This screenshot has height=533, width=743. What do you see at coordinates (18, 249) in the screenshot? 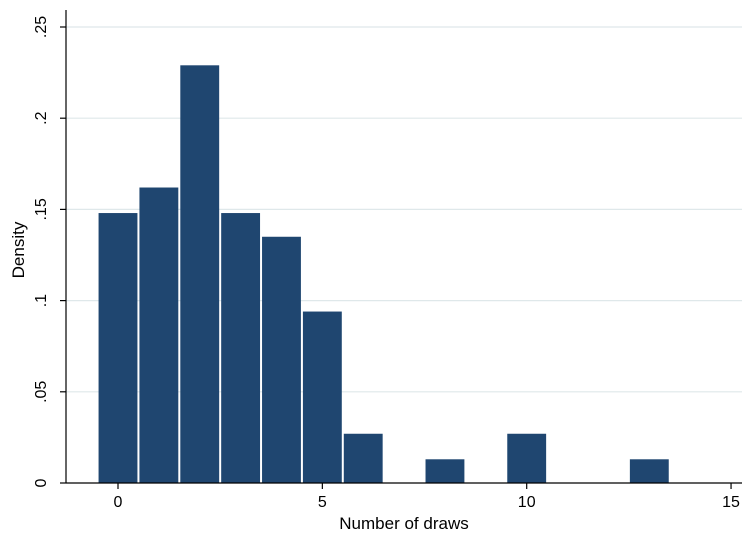
I see `y-axis-title: Density` at bounding box center [18, 249].